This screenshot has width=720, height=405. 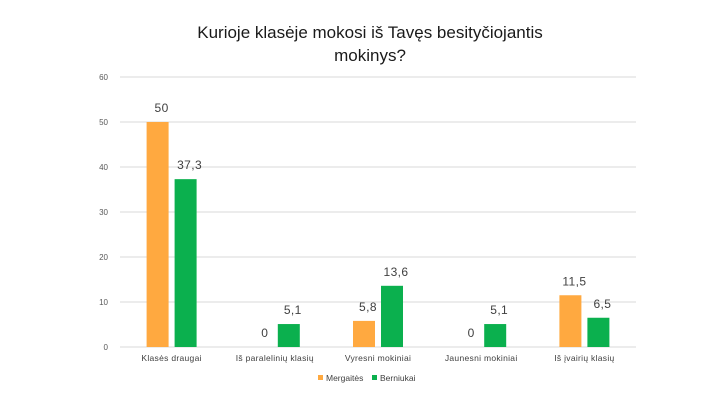 What do you see at coordinates (275, 358) in the screenshot?
I see `category-label: Iš paralelinių klasių` at bounding box center [275, 358].